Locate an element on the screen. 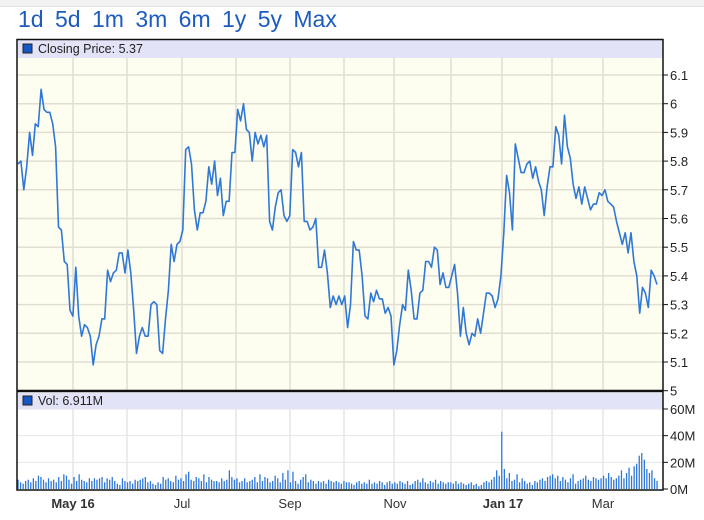 This screenshot has height=520, width=704. range-3m: 3m is located at coordinates (151, 19).